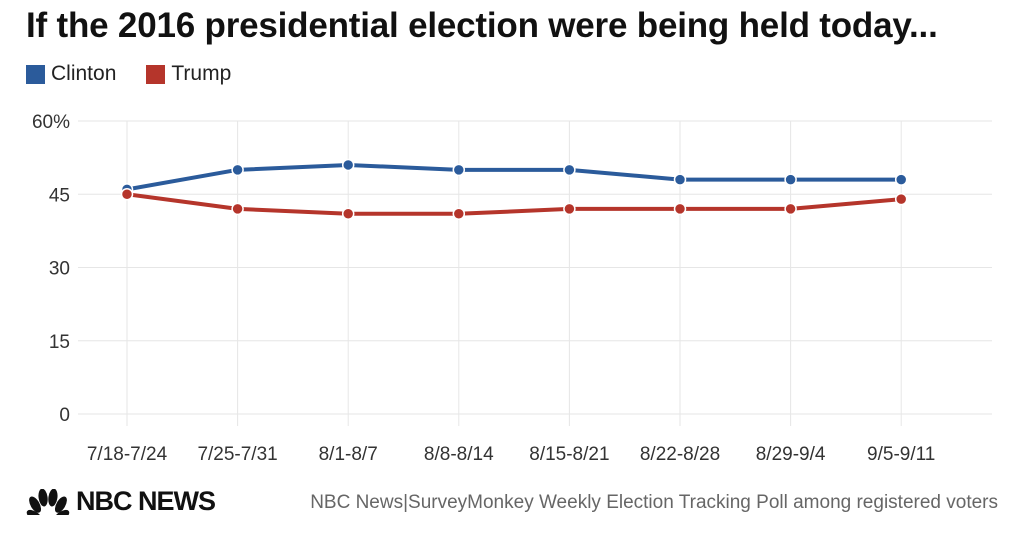  I want to click on y-tick-label: 45, so click(59, 195).